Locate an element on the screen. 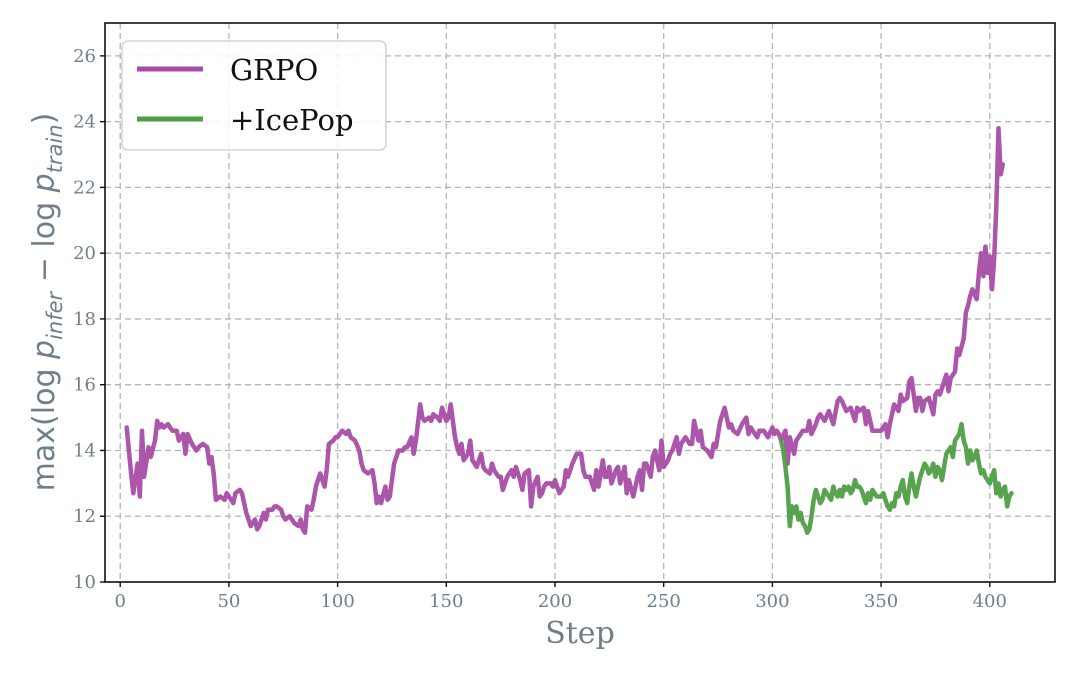  y-tick-label: 10 is located at coordinates (84, 582).